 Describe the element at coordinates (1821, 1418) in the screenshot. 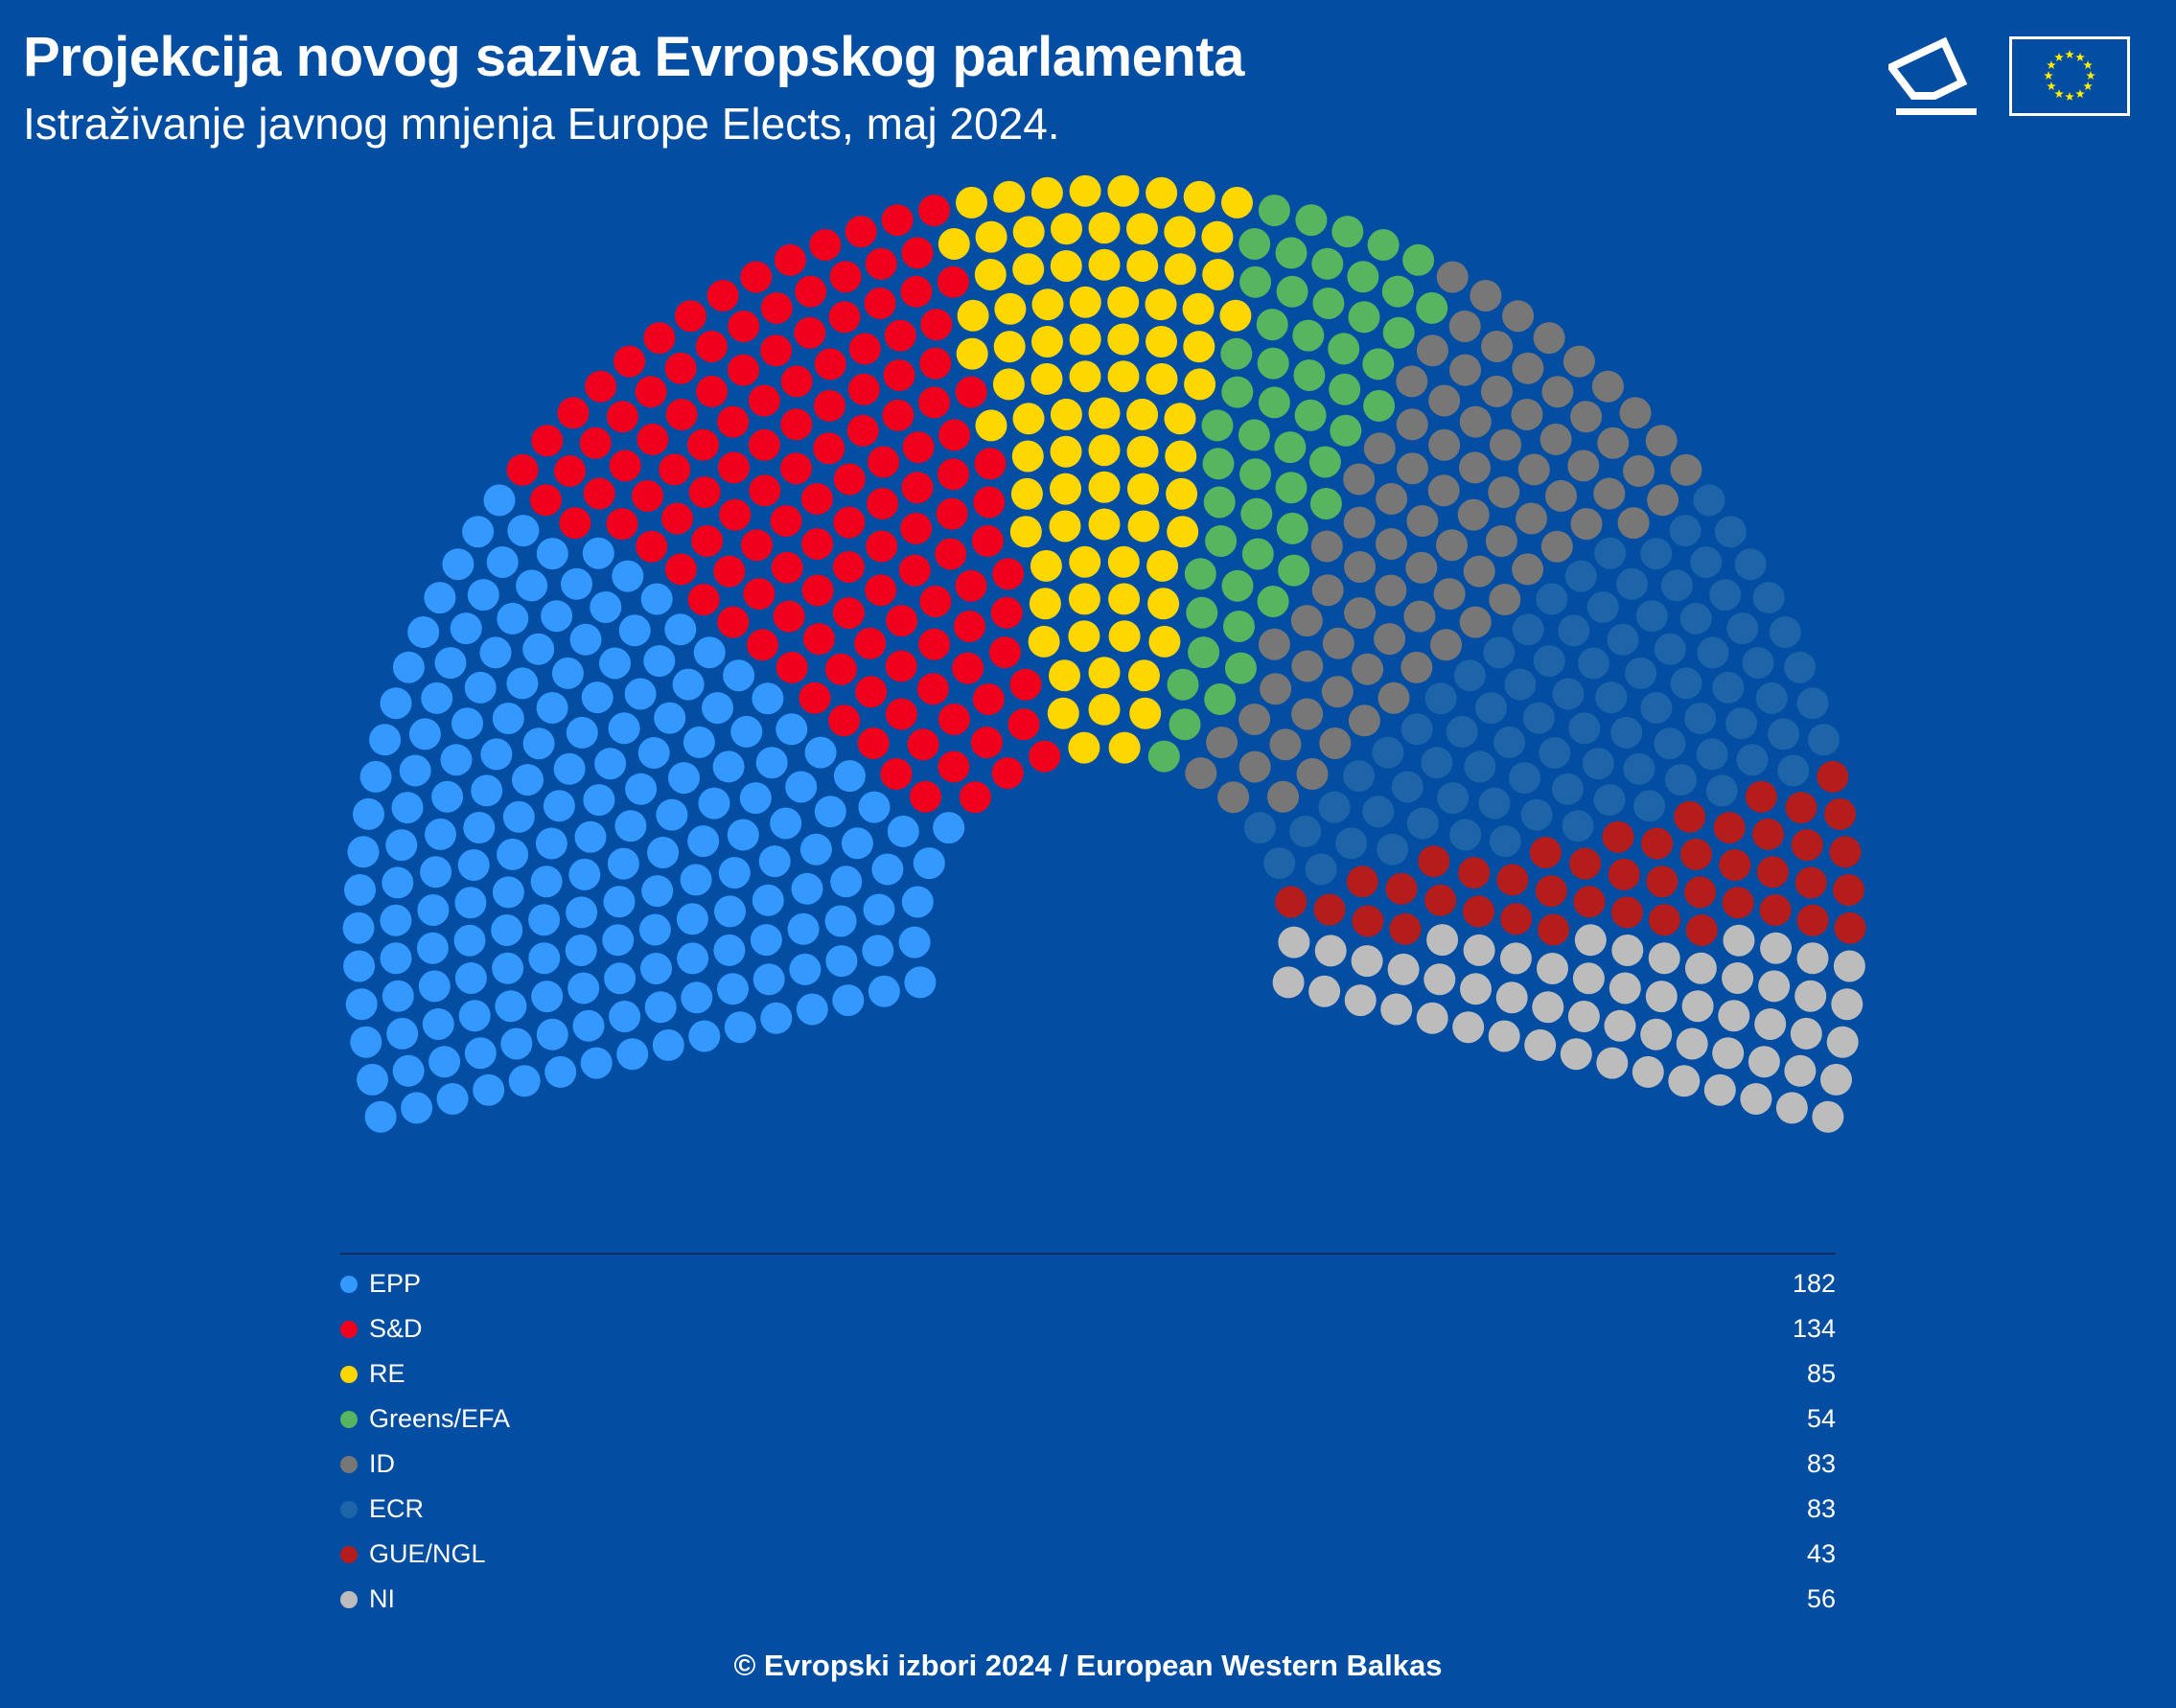

I see `legend-seat-count: 54` at that location.